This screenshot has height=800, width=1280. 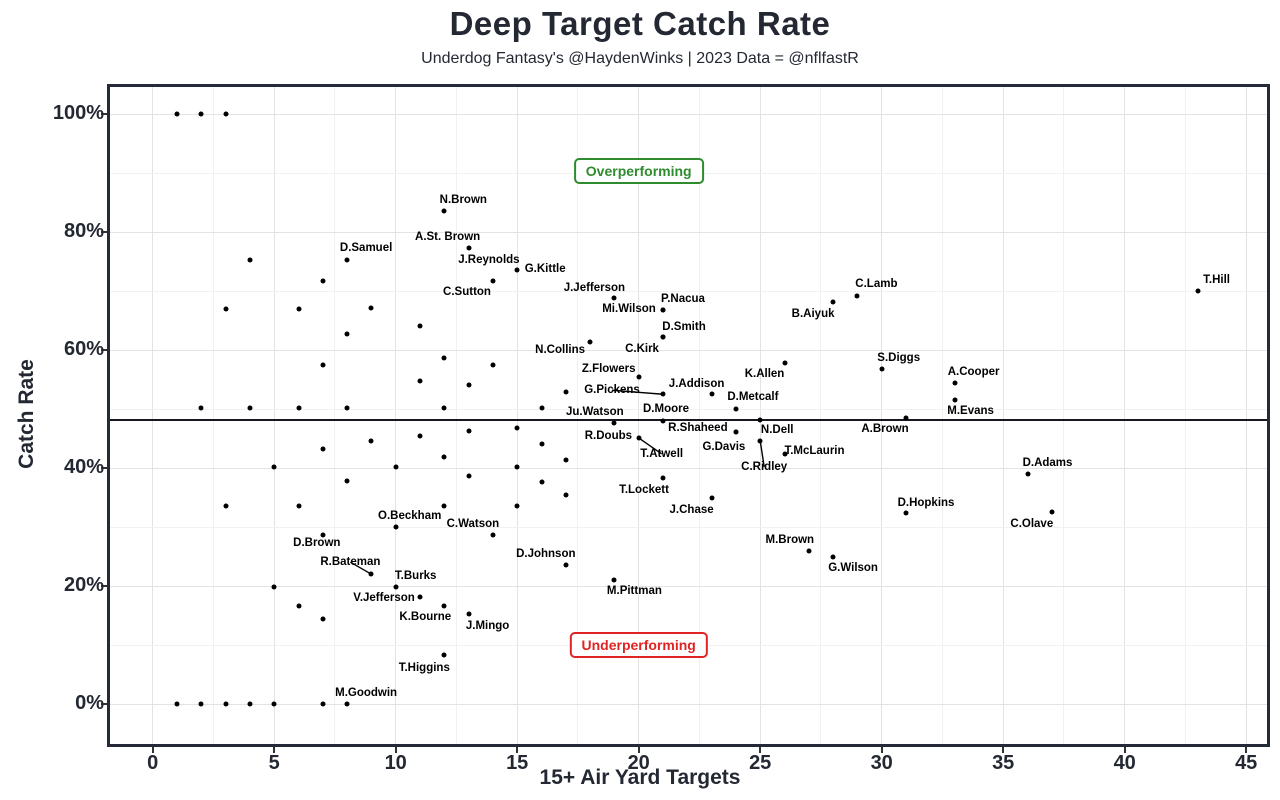 I want to click on y-tick-label: 60%, so click(x=83, y=349).